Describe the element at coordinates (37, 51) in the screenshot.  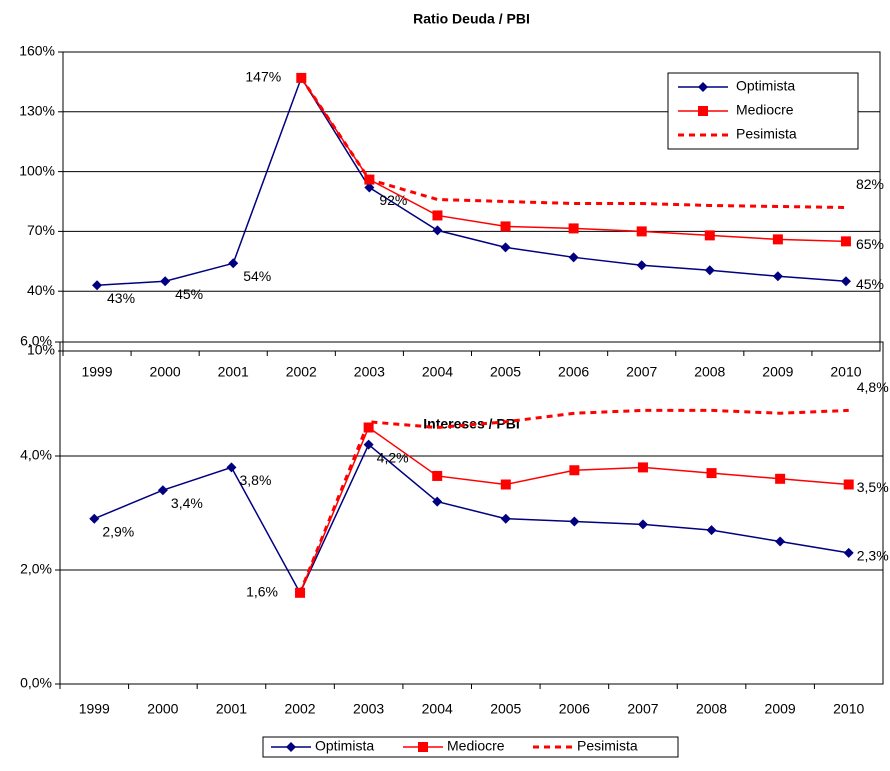
I see `y-tick-label: 160%` at that location.